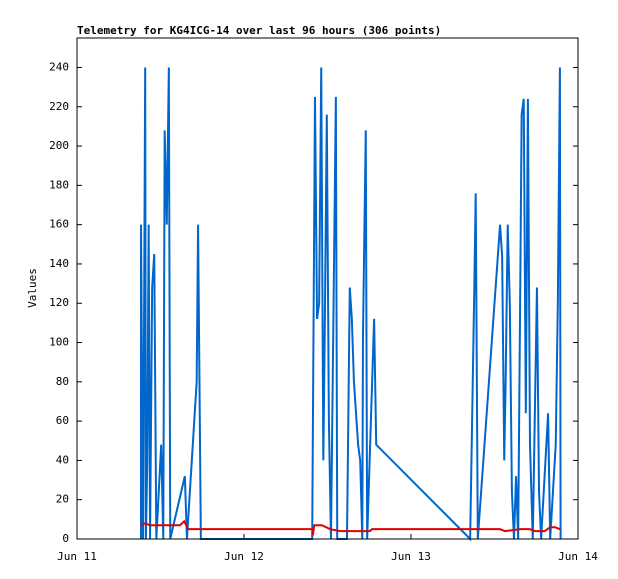 This screenshot has width=618, height=579. What do you see at coordinates (62, 381) in the screenshot?
I see `y-tick-label: 80` at bounding box center [62, 381].